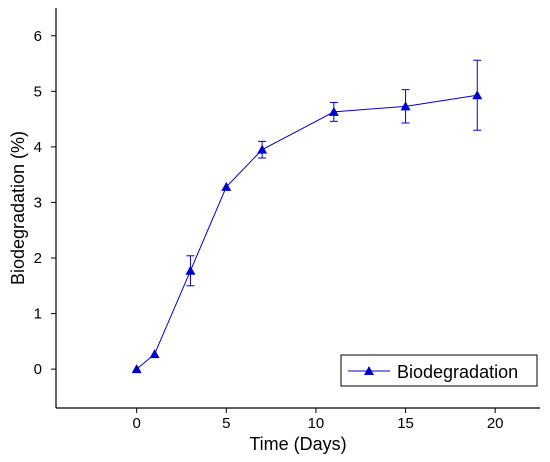 The height and width of the screenshot is (462, 550). What do you see at coordinates (316, 423) in the screenshot?
I see `x-tick-label: 10` at bounding box center [316, 423].